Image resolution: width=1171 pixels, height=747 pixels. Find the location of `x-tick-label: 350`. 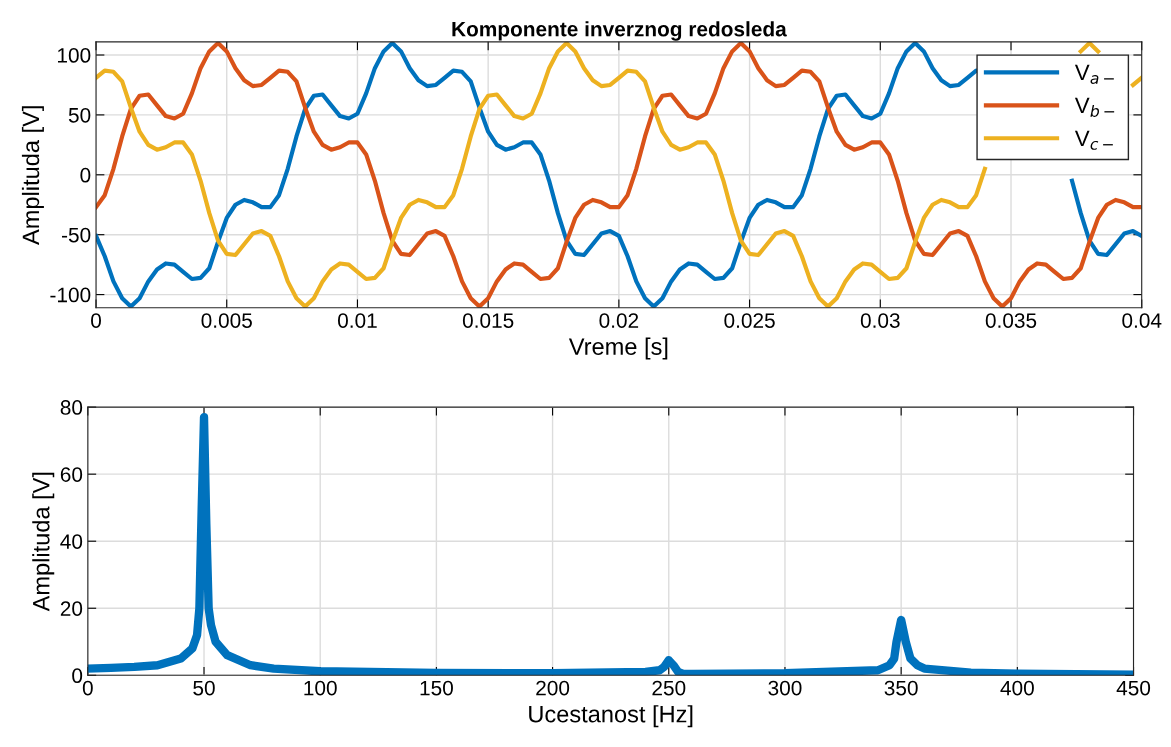

x-tick-label: 350 is located at coordinates (901, 688).